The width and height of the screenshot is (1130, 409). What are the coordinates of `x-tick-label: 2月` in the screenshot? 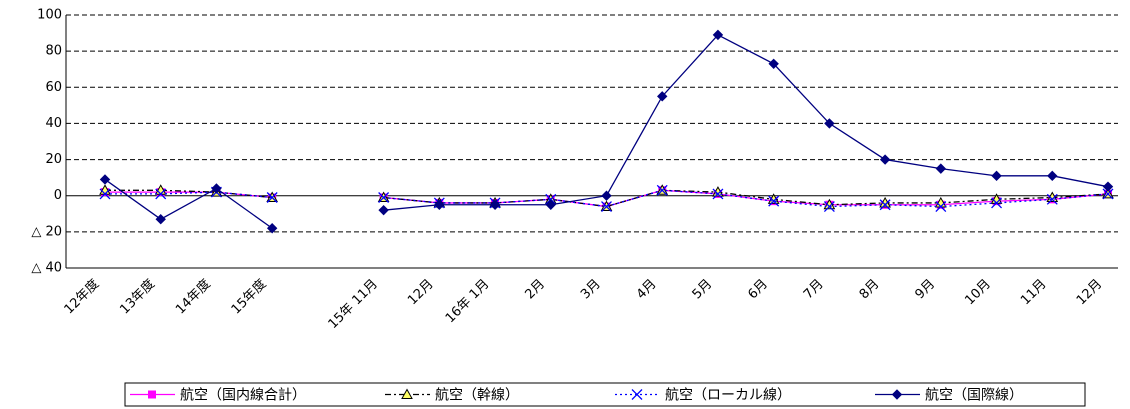 It's located at (535, 290).